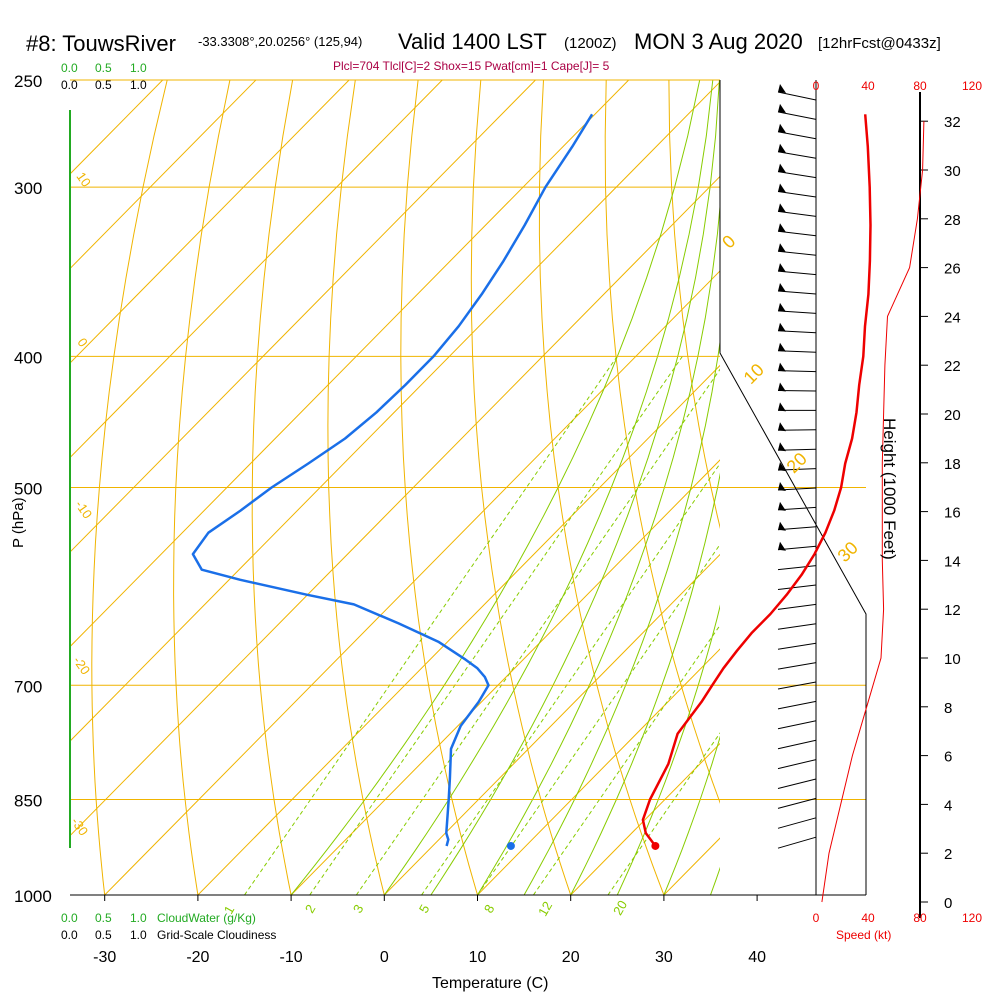 The height and width of the screenshot is (1000, 1000). Describe the element at coordinates (138, 918) in the screenshot. I see `cloudwater-tick-2-bottom: 1.0` at that location.